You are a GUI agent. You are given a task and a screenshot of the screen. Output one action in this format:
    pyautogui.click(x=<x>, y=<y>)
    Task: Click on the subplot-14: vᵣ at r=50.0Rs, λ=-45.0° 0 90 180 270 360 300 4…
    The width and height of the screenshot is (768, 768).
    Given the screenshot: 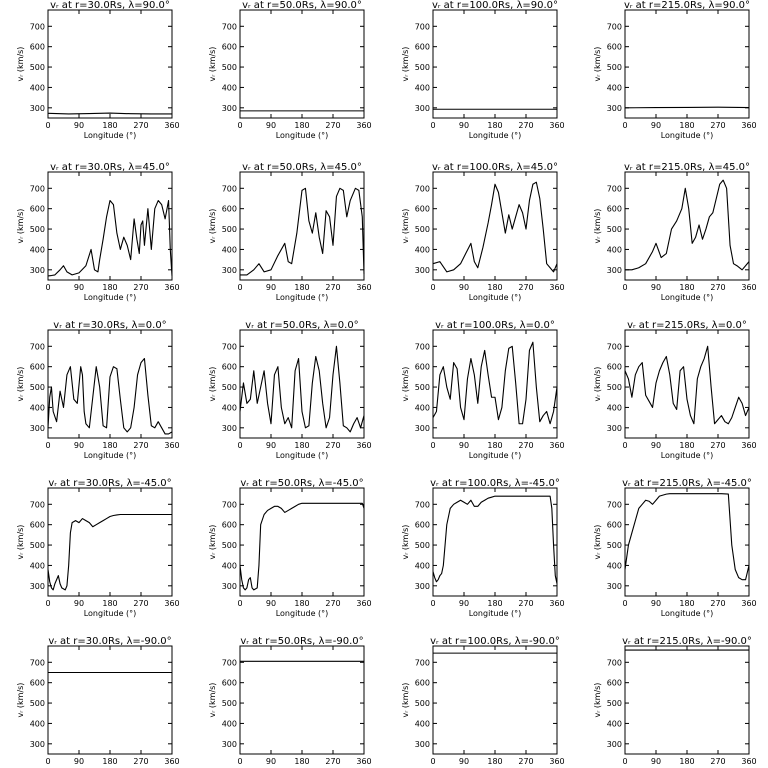 What is the action you would take?
    pyautogui.click(x=290, y=548)
    